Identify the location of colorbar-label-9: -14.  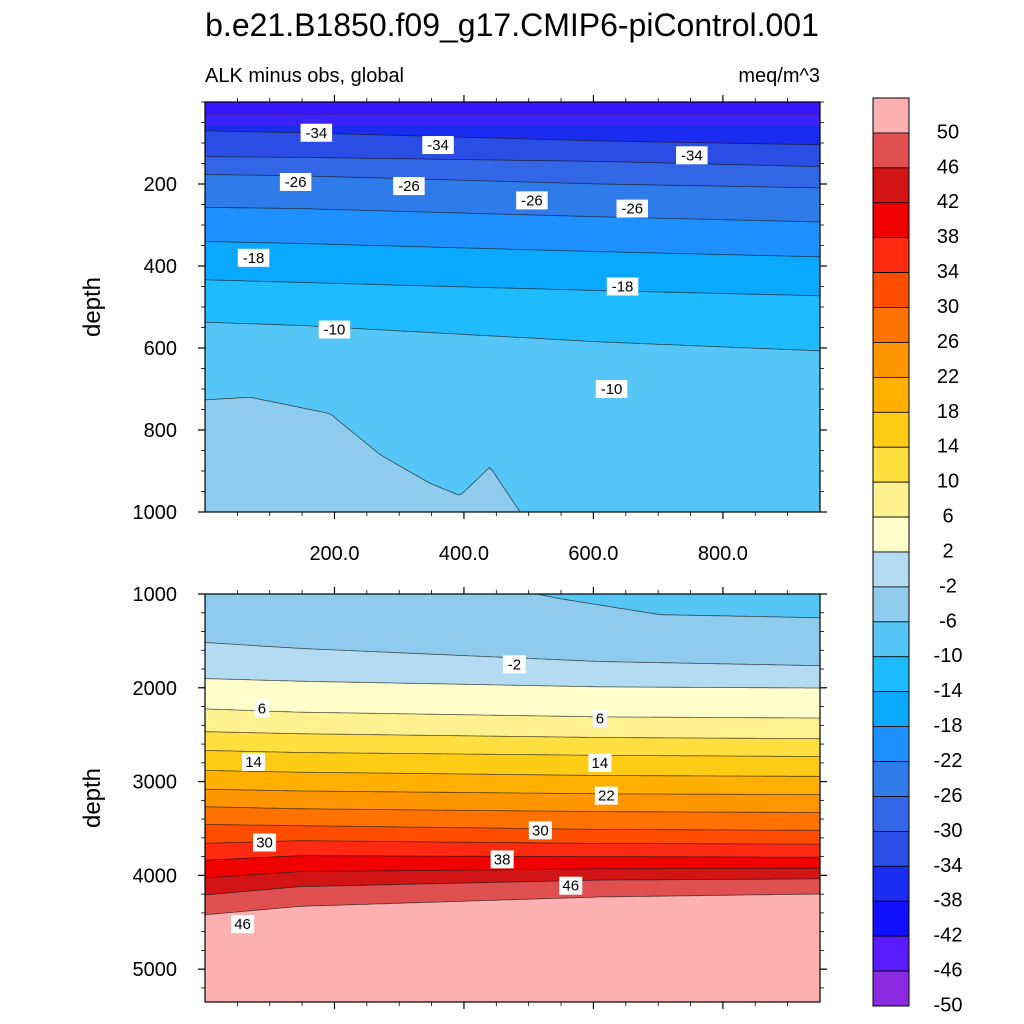
(948, 691).